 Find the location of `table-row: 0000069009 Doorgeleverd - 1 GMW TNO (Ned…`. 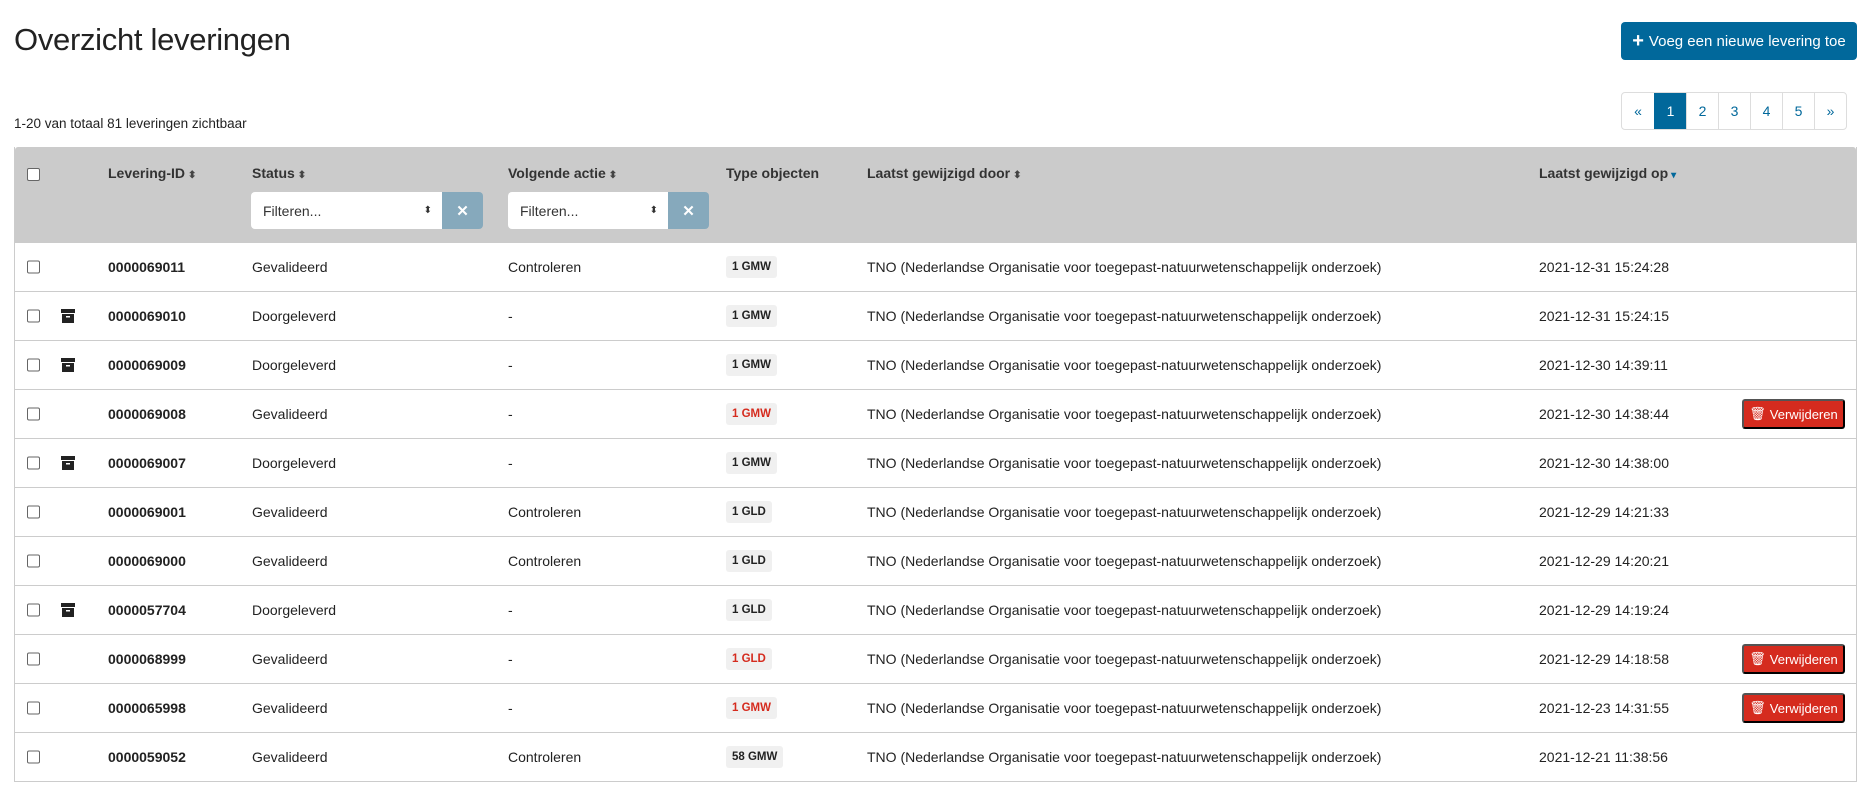

table-row: 0000069009 Doorgeleverd - 1 GMW TNO (Ned… is located at coordinates (935, 365).